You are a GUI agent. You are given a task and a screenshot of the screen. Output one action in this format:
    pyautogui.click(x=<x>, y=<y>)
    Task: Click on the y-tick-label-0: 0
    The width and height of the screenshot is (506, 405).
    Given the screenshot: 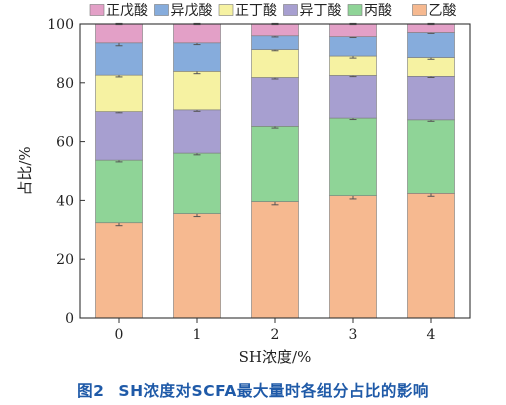 What is the action you would take?
    pyautogui.click(x=69, y=319)
    